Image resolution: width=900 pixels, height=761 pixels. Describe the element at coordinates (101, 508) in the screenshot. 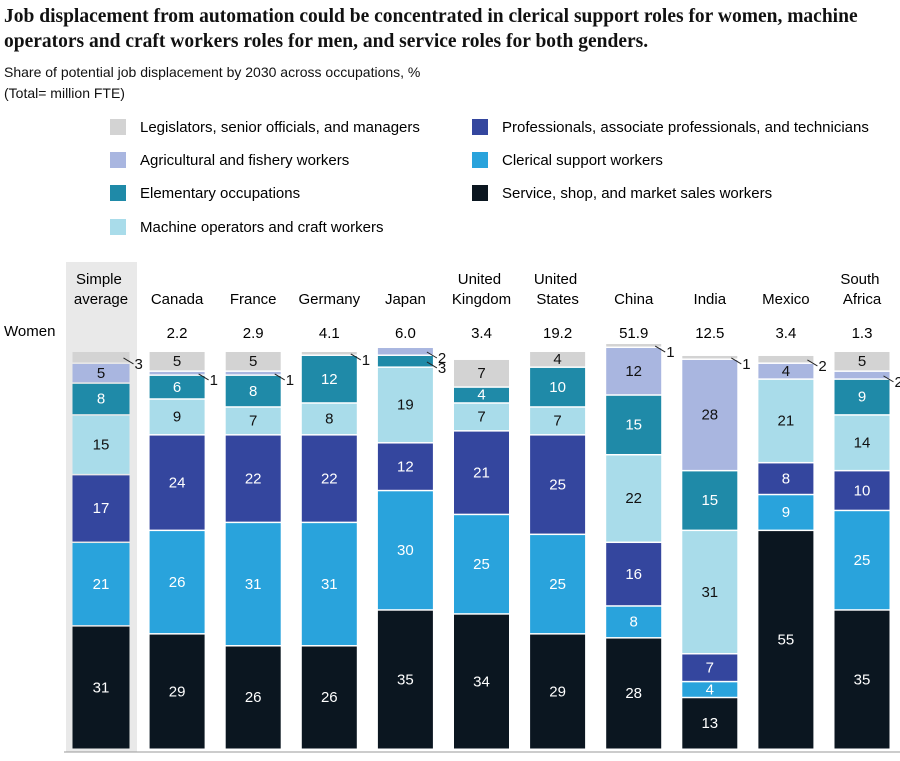

I see `segment-label: 17` at that location.